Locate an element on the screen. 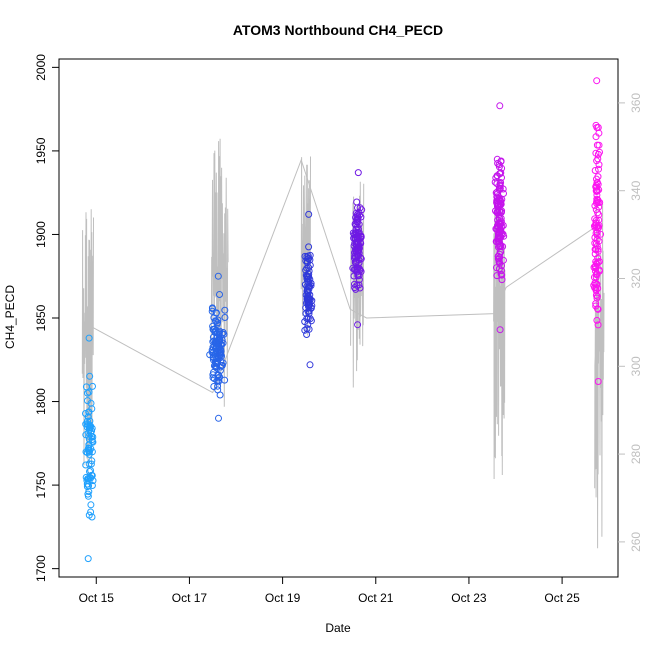  y-tick-label: 1900 is located at coordinates (41, 234).